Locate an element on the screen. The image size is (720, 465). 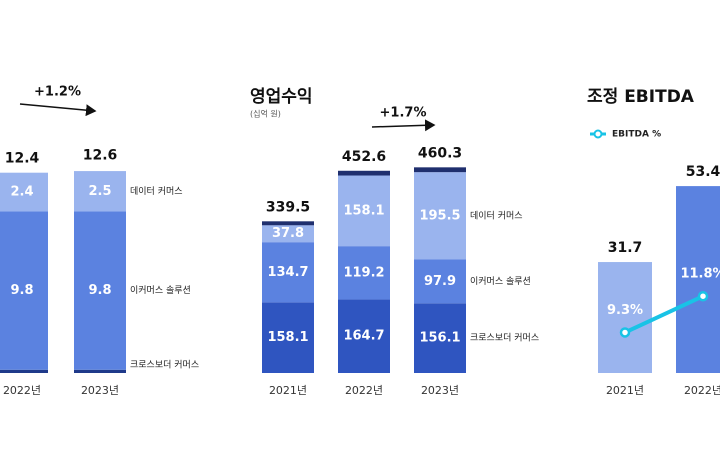
total-label: 53.4 is located at coordinates (703, 172).